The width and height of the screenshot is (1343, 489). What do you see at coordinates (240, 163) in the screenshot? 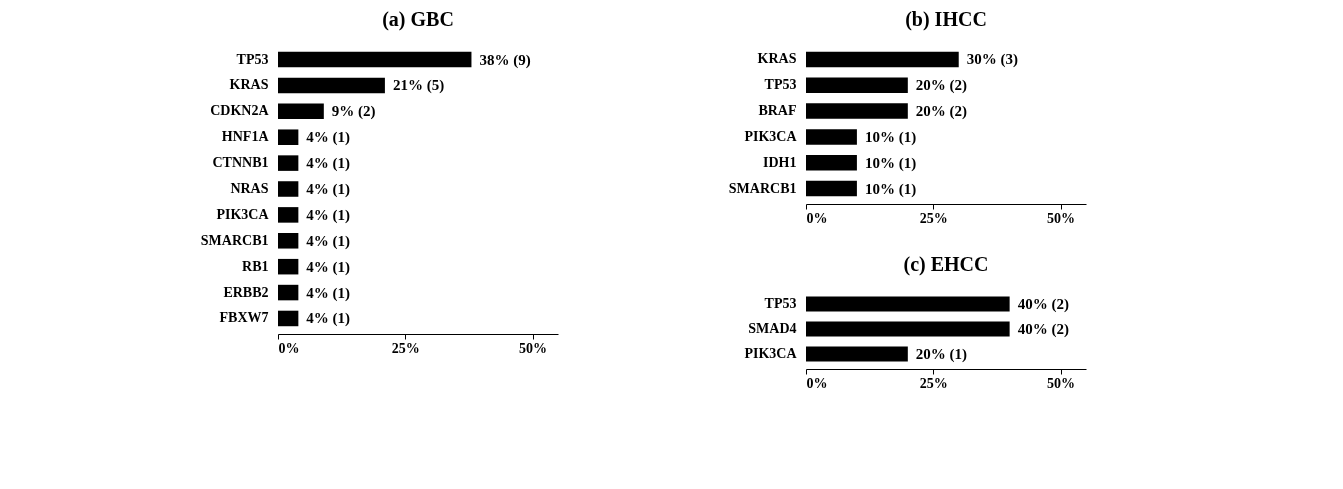
I see `y-tick-label: CTNNB1` at bounding box center [240, 163].